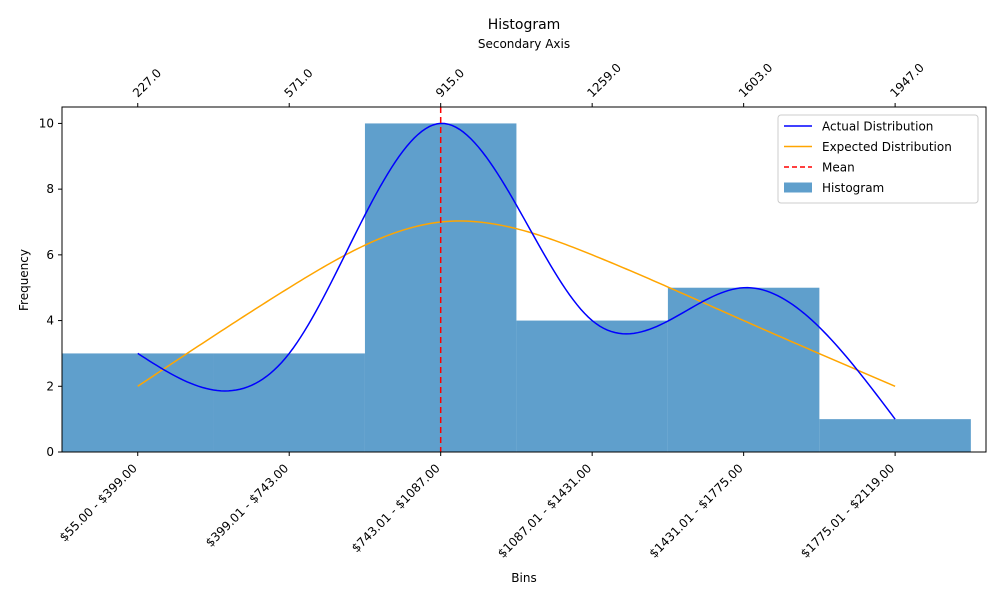 The image size is (1000, 600). Describe the element at coordinates (247, 505) in the screenshot. I see `x-tick-label: $399.01 - $743.00` at that location.